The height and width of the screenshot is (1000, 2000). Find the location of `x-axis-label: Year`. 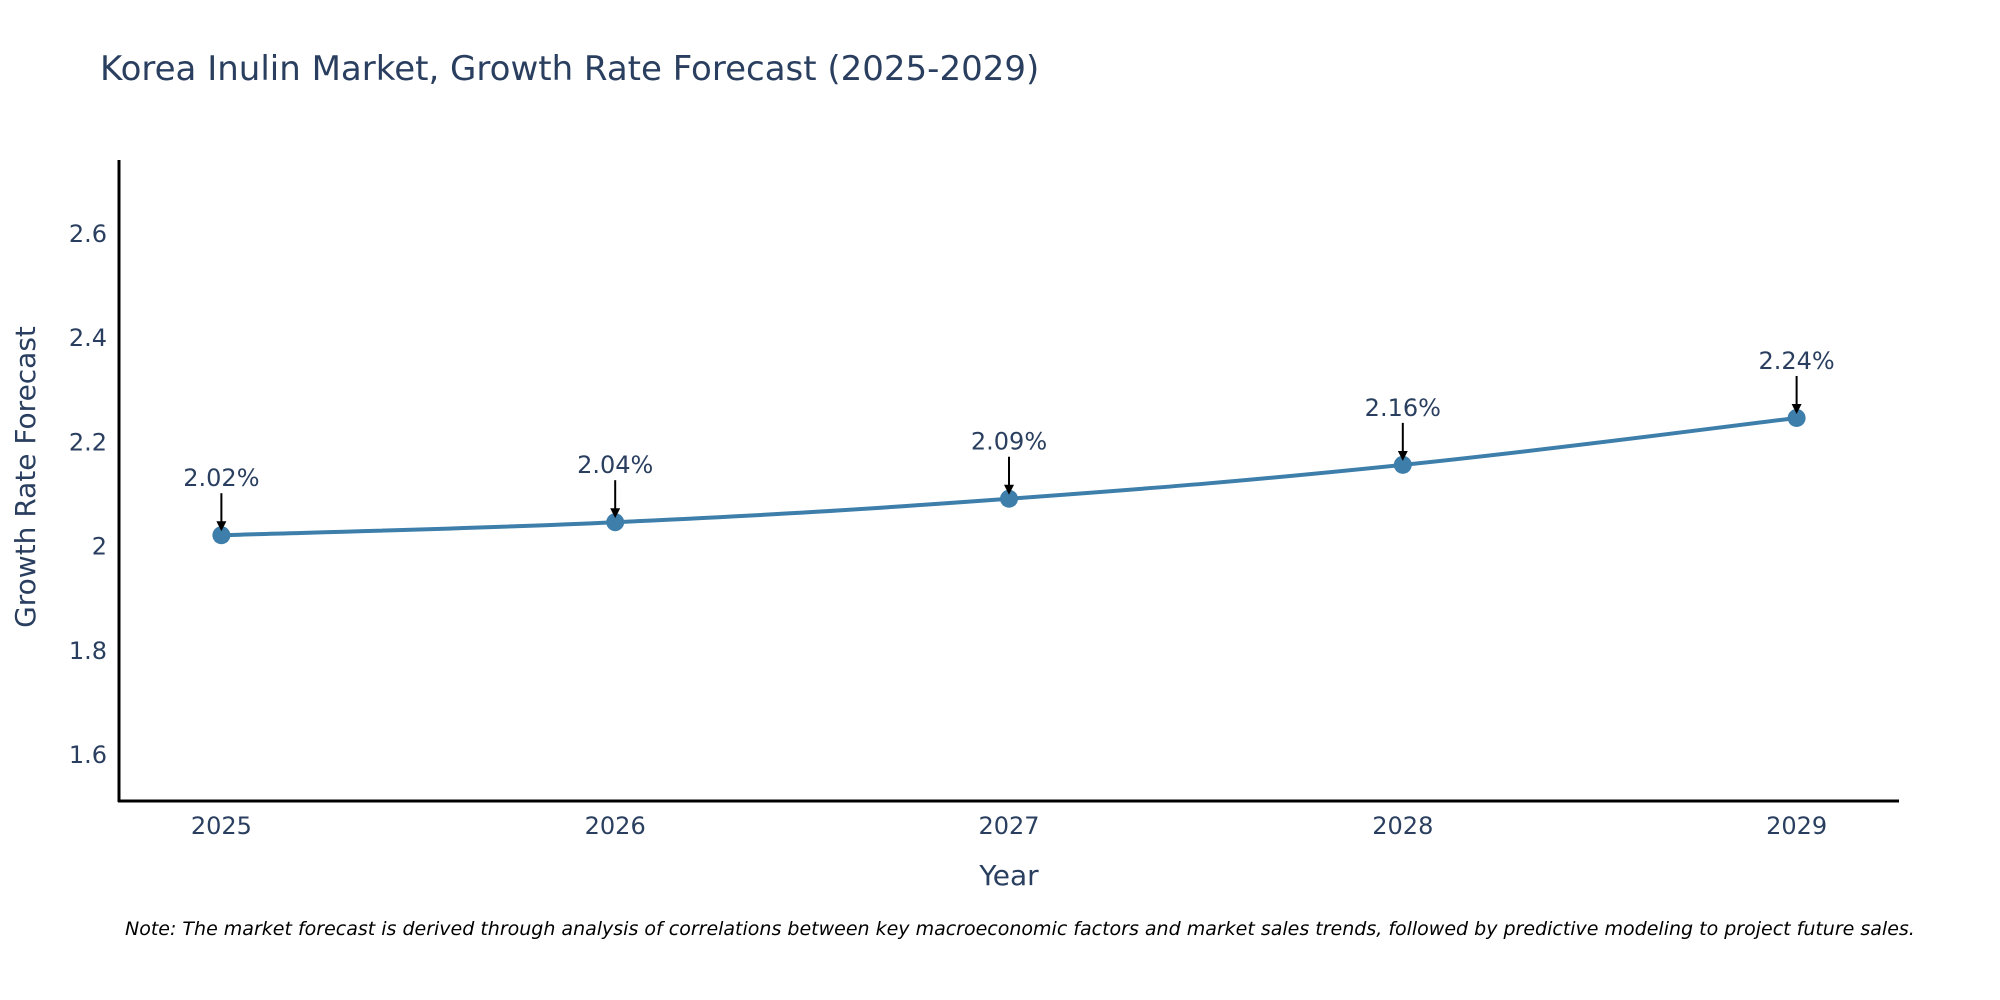

x-axis-label: Year is located at coordinates (1008, 875).